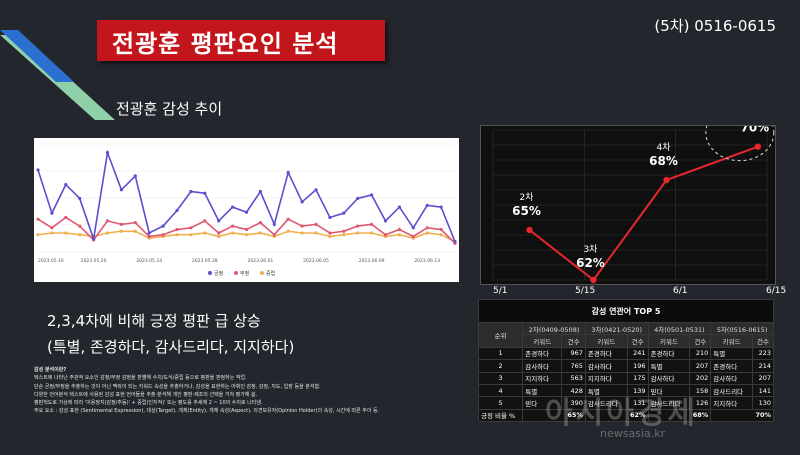 Image resolution: width=800 pixels, height=455 pixels. Describe the element at coordinates (732, 403) in the screenshot. I see `keyword-cell: 지지하다` at that location.